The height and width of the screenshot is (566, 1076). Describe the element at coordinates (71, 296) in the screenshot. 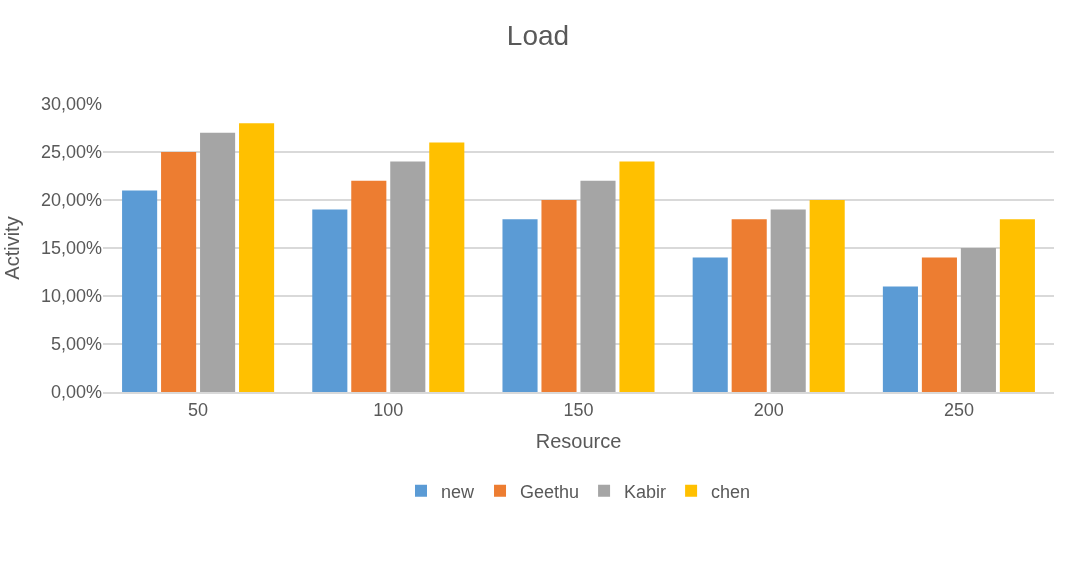

I see `y-tick-label: 10,00%` at that location.